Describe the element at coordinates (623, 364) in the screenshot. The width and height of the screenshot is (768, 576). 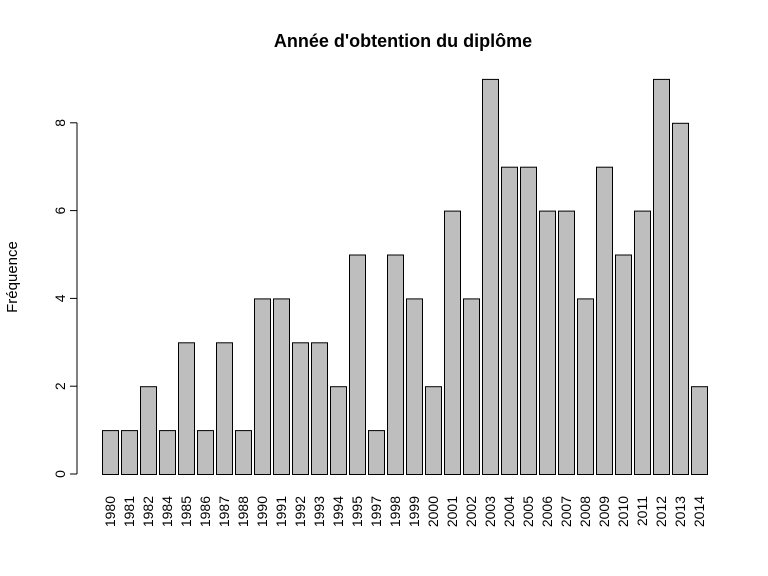
I see `bar-2010` at that location.